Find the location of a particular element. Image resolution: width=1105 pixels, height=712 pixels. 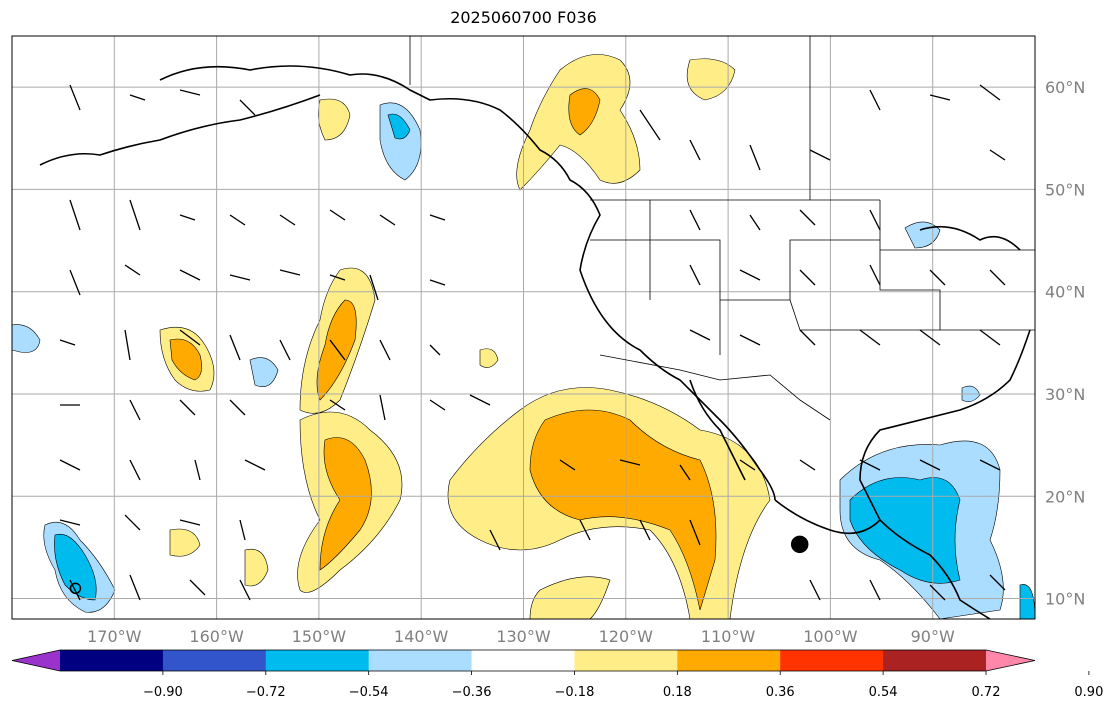

lon-tick-label: 100°W is located at coordinates (830, 636).